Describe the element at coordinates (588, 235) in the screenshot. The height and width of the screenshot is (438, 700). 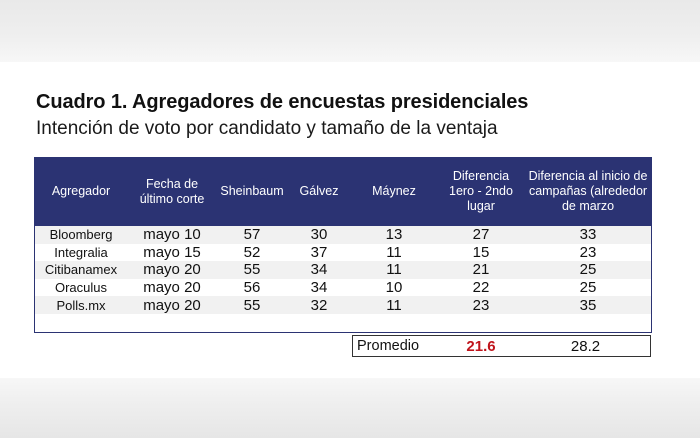
I see `cell-diferencia-inicio: 33` at that location.